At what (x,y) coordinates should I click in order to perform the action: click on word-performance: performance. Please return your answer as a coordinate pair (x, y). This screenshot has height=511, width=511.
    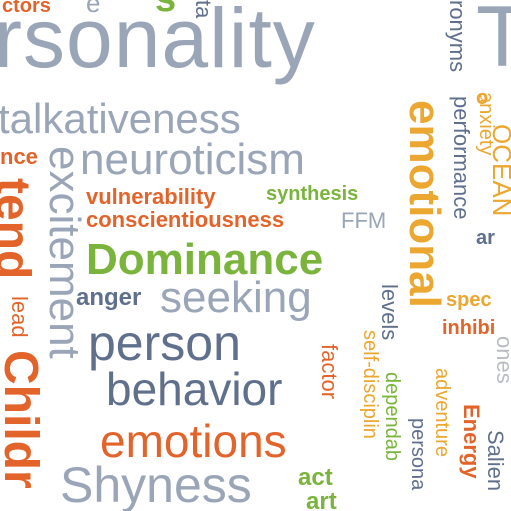
    Looking at the image, I should click on (461, 158).